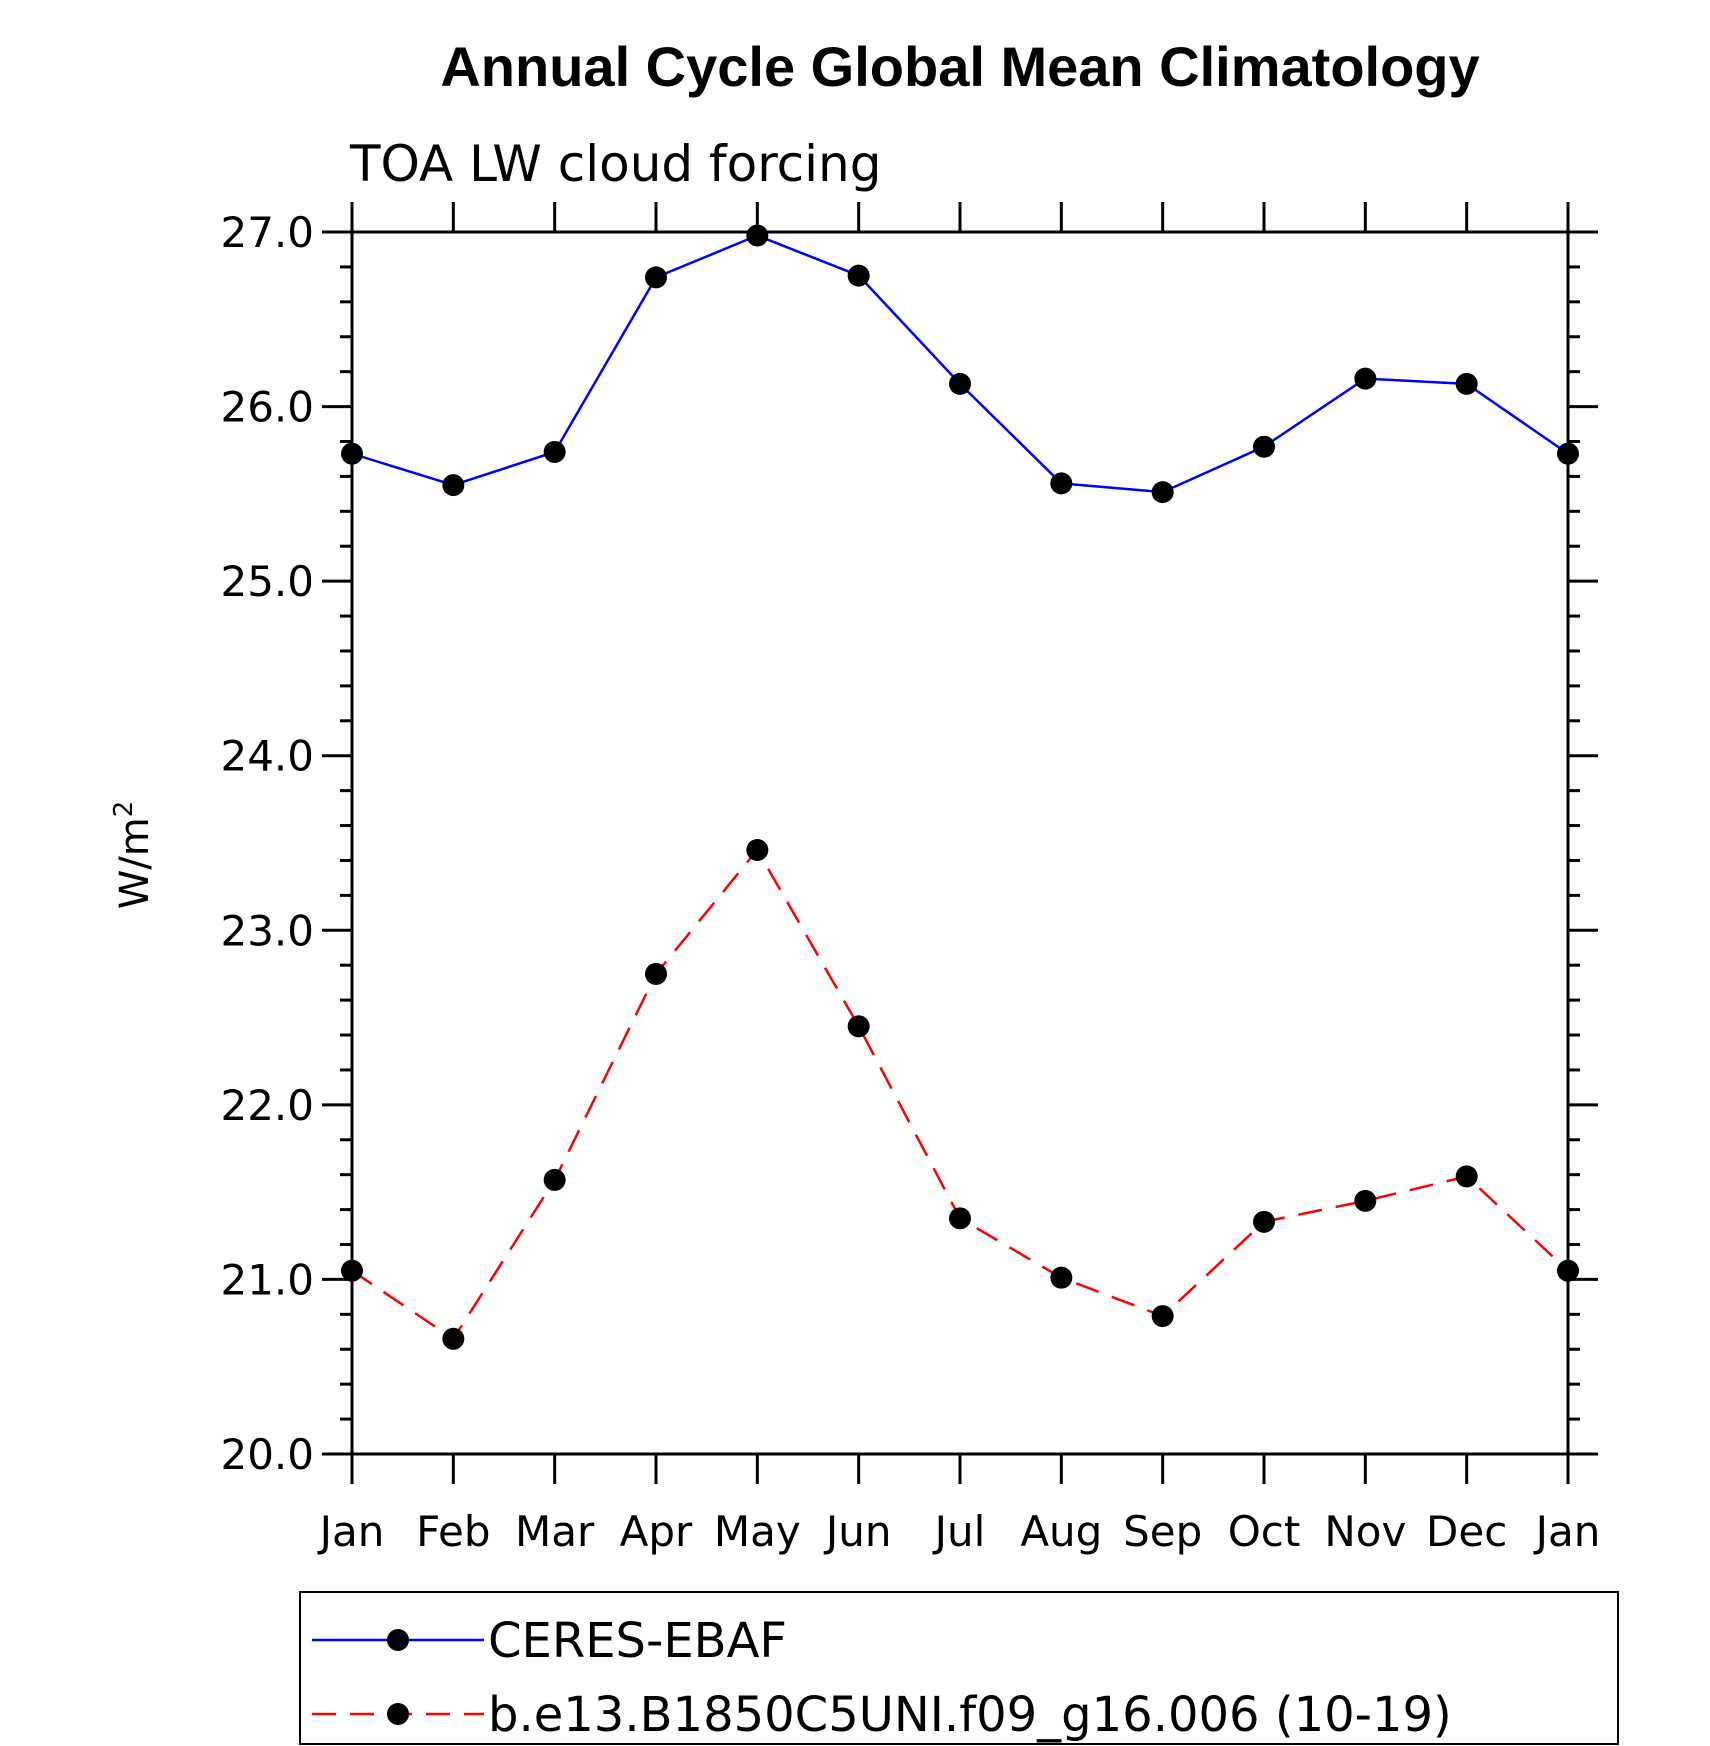  Describe the element at coordinates (615, 164) in the screenshot. I see `chart-subtitle: TOA LW cloud forcing` at that location.